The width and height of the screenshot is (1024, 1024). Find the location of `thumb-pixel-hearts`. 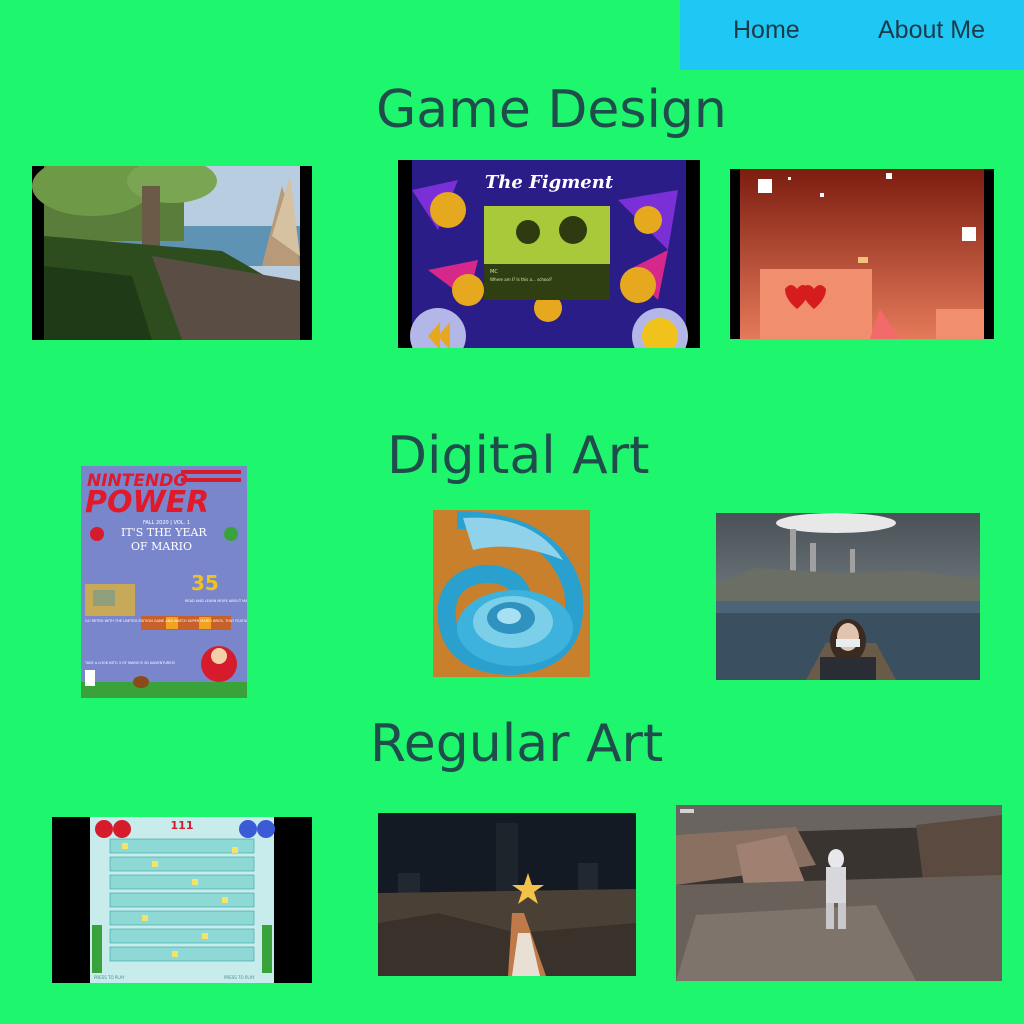

thumb-pixel-hearts is located at coordinates (862, 254).